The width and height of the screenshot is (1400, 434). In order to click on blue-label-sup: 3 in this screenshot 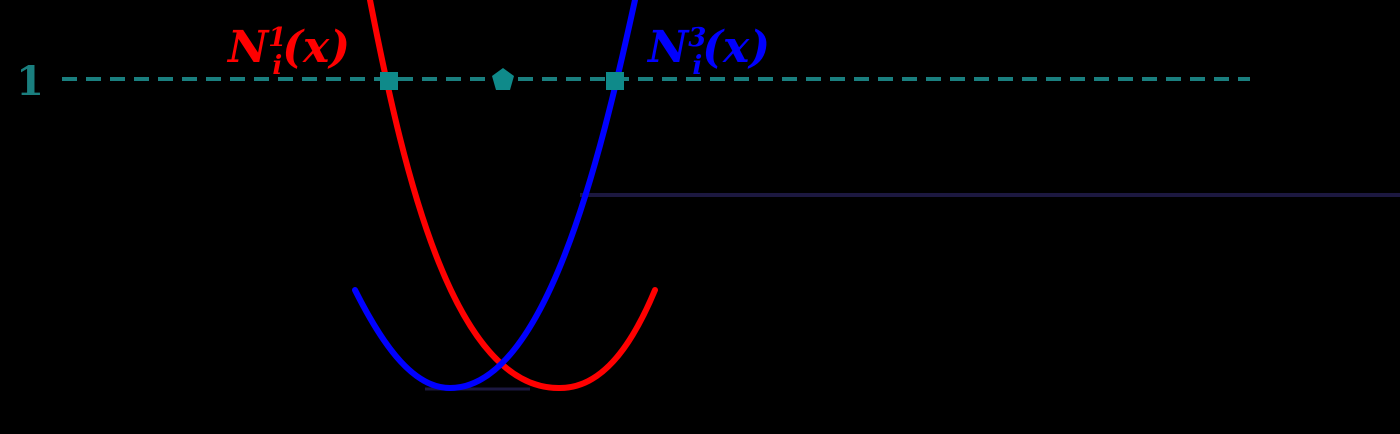, I will do `click(697, 38)`.